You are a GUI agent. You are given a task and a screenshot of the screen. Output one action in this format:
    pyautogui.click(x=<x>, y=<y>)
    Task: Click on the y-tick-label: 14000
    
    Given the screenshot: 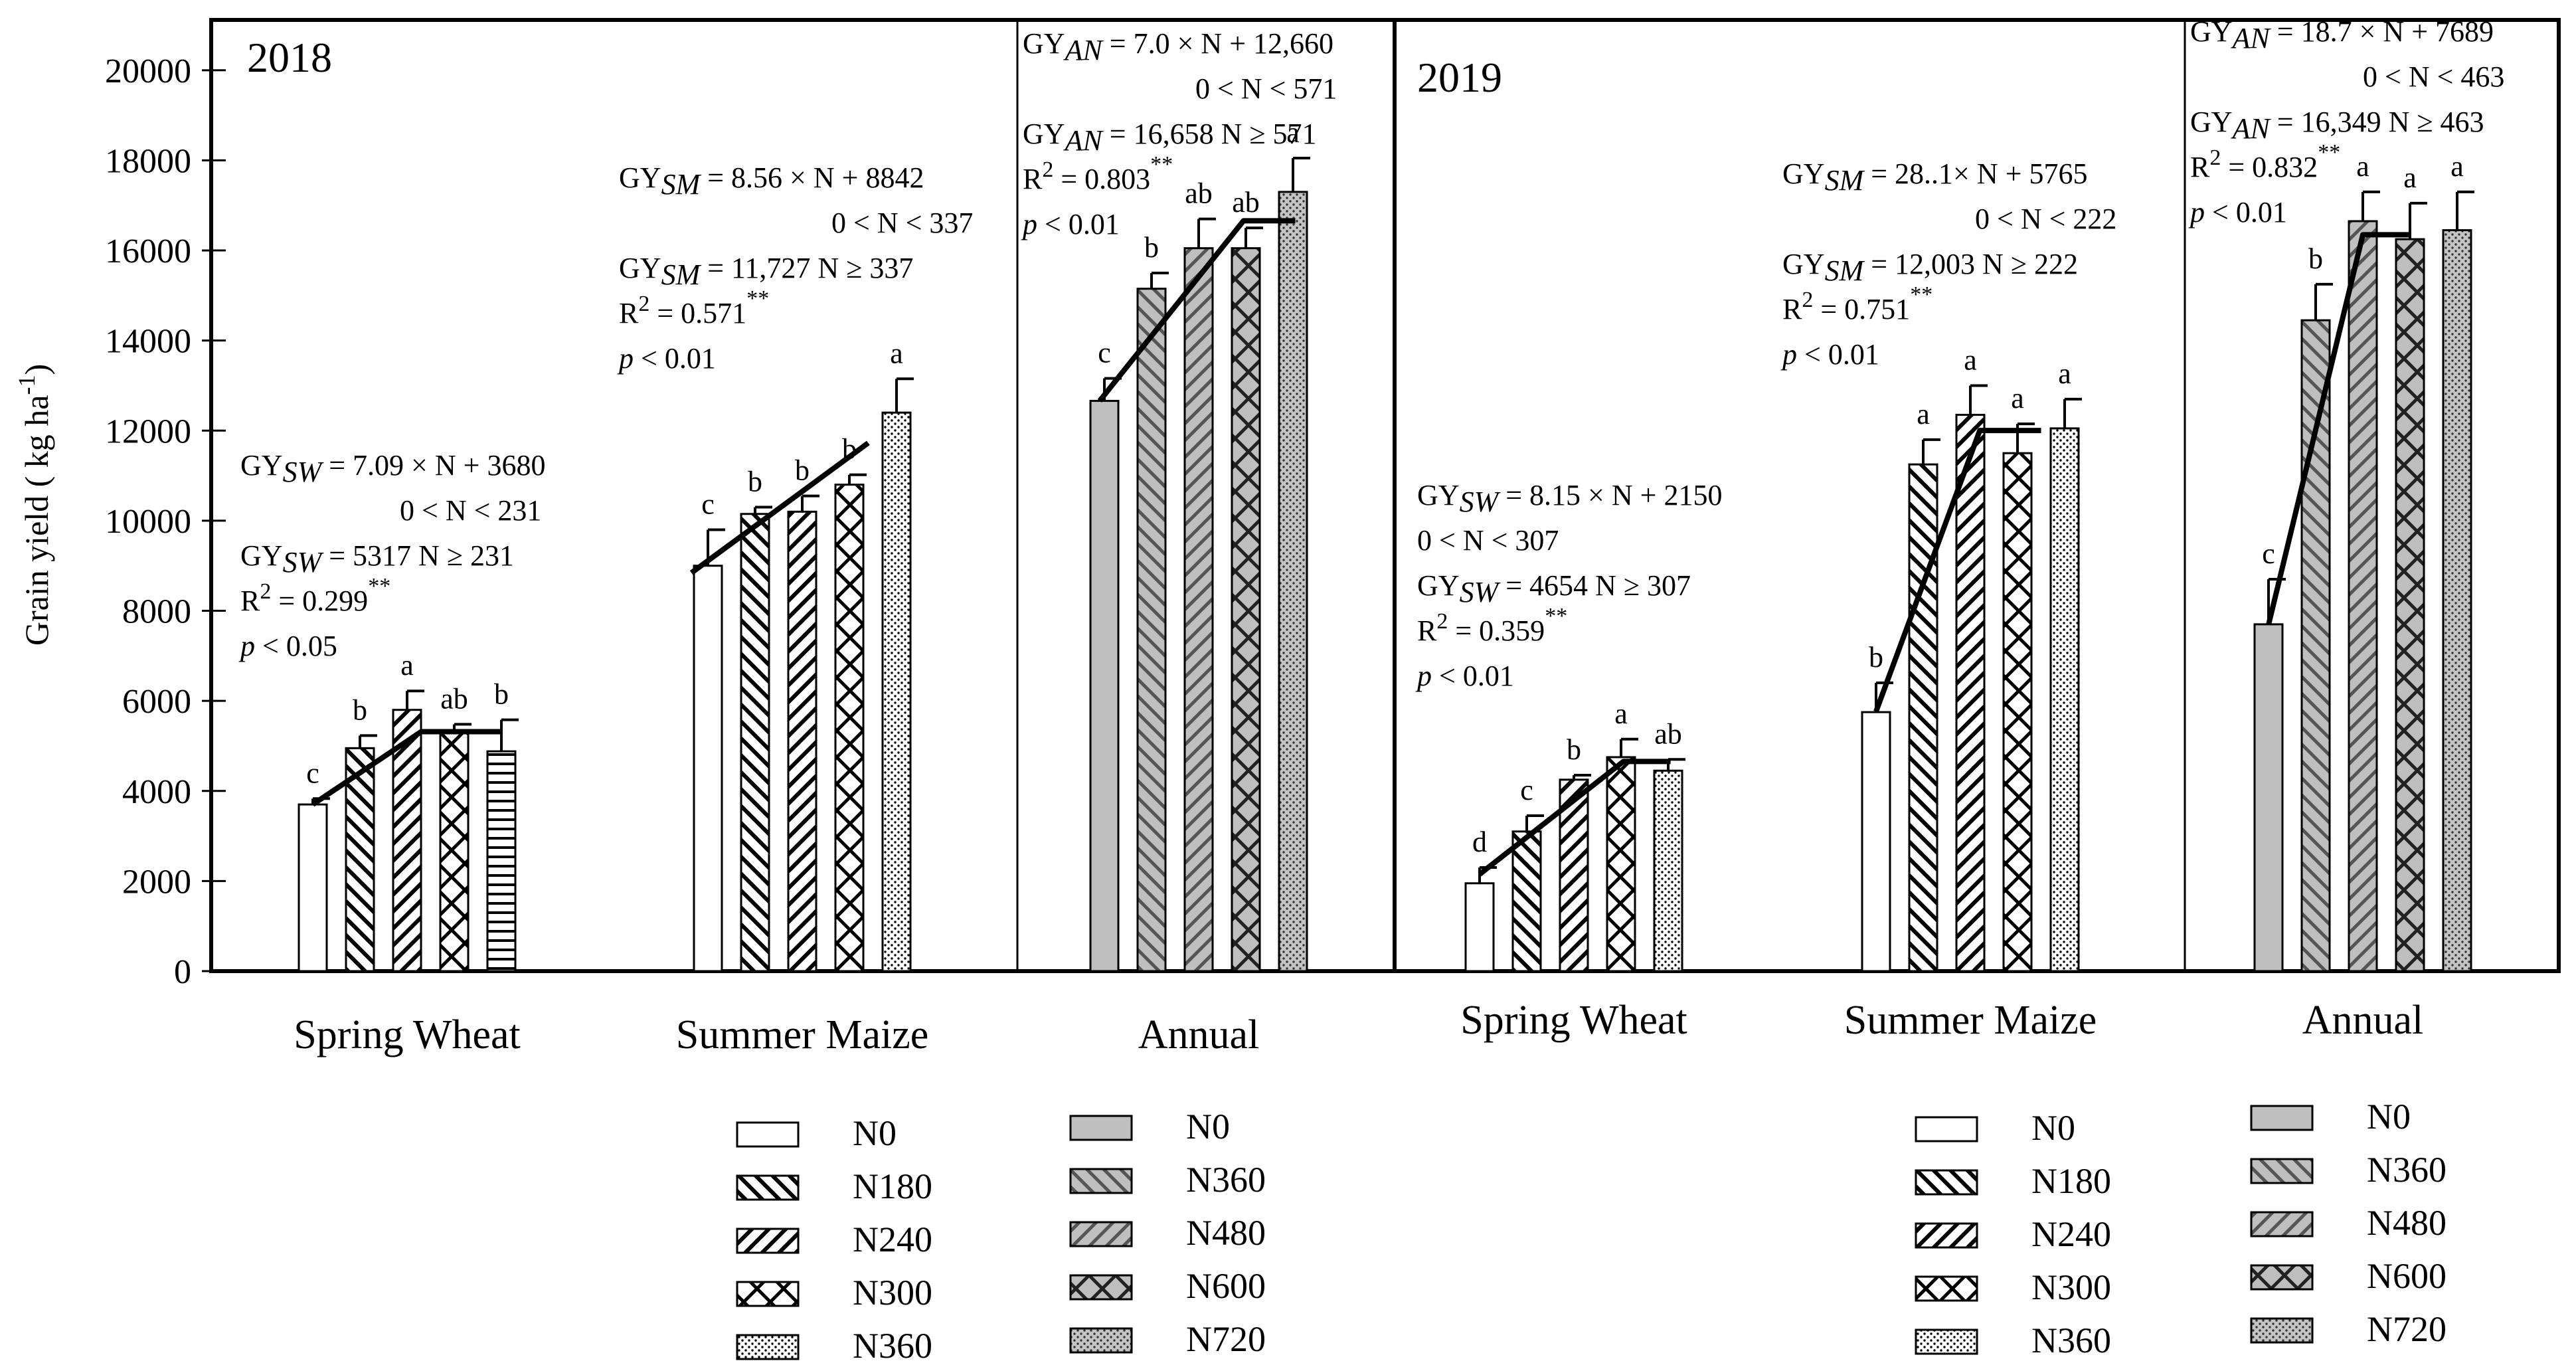 What is the action you would take?
    pyautogui.click(x=148, y=342)
    